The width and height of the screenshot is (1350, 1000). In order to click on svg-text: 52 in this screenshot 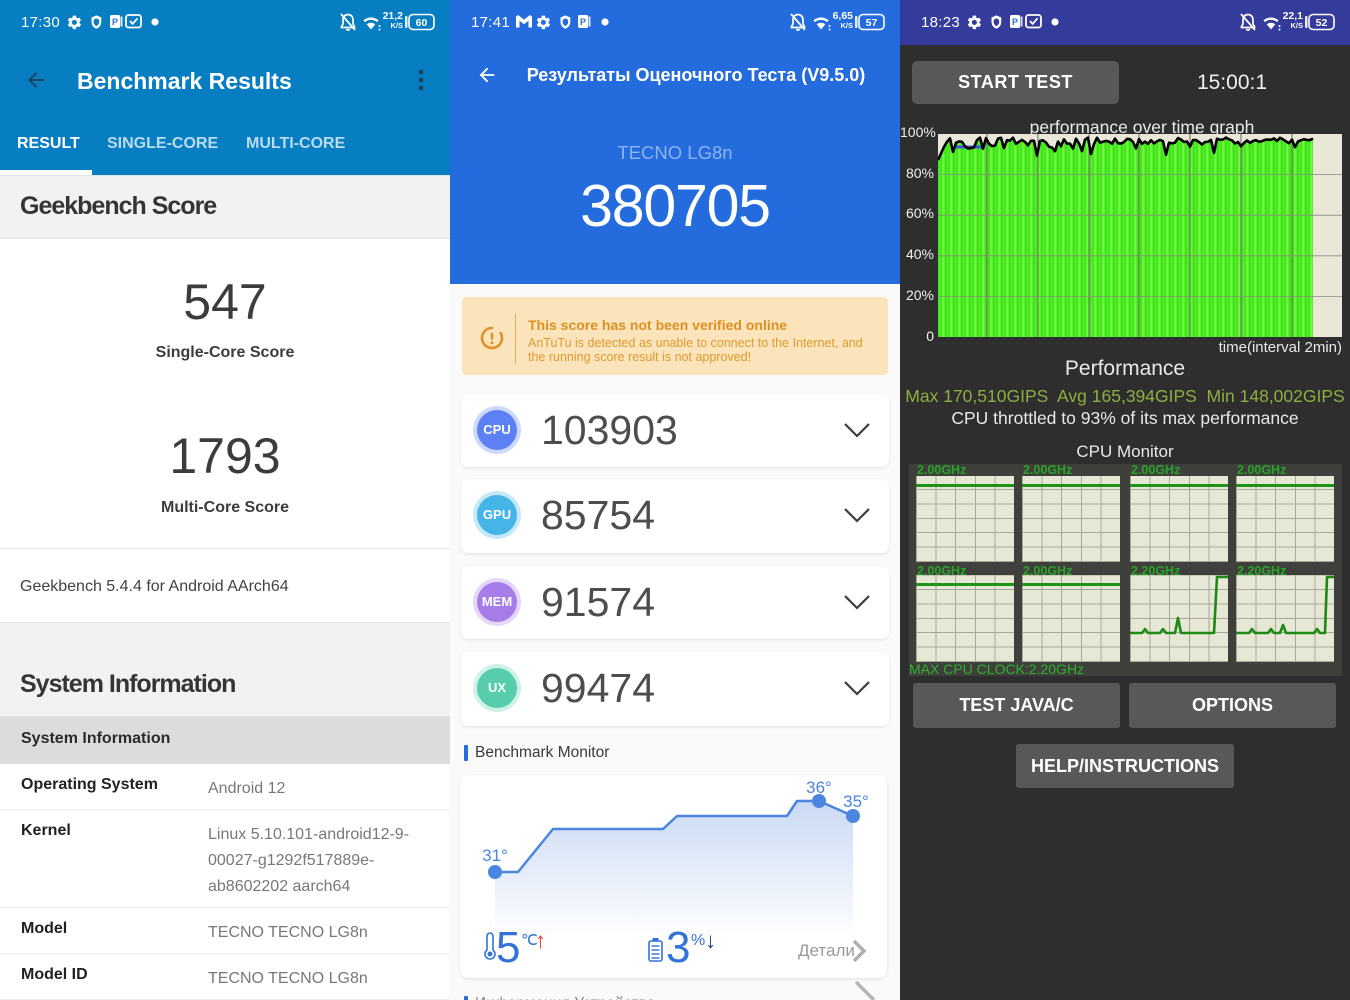, I will do `click(1322, 23)`.